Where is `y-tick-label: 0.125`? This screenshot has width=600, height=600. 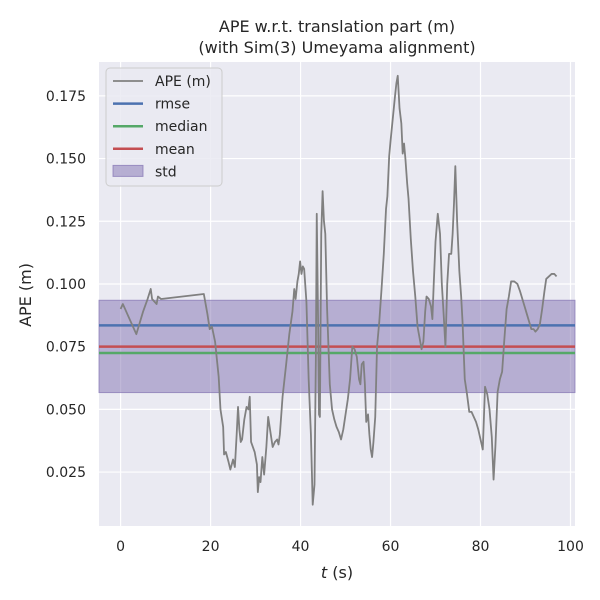
y-tick-label: 0.125 is located at coordinates (66, 222).